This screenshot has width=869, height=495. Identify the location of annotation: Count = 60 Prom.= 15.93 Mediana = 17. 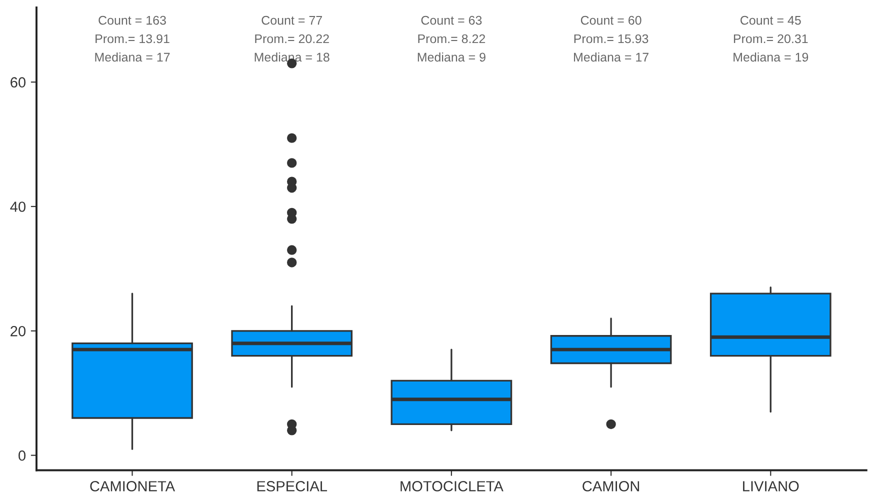
(611, 39).